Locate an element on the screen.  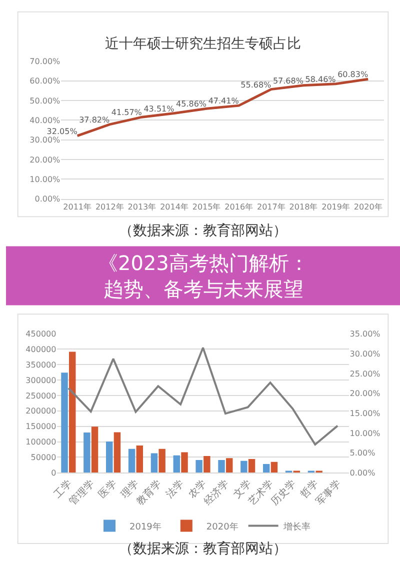
data-label: 41.57% is located at coordinates (126, 113).